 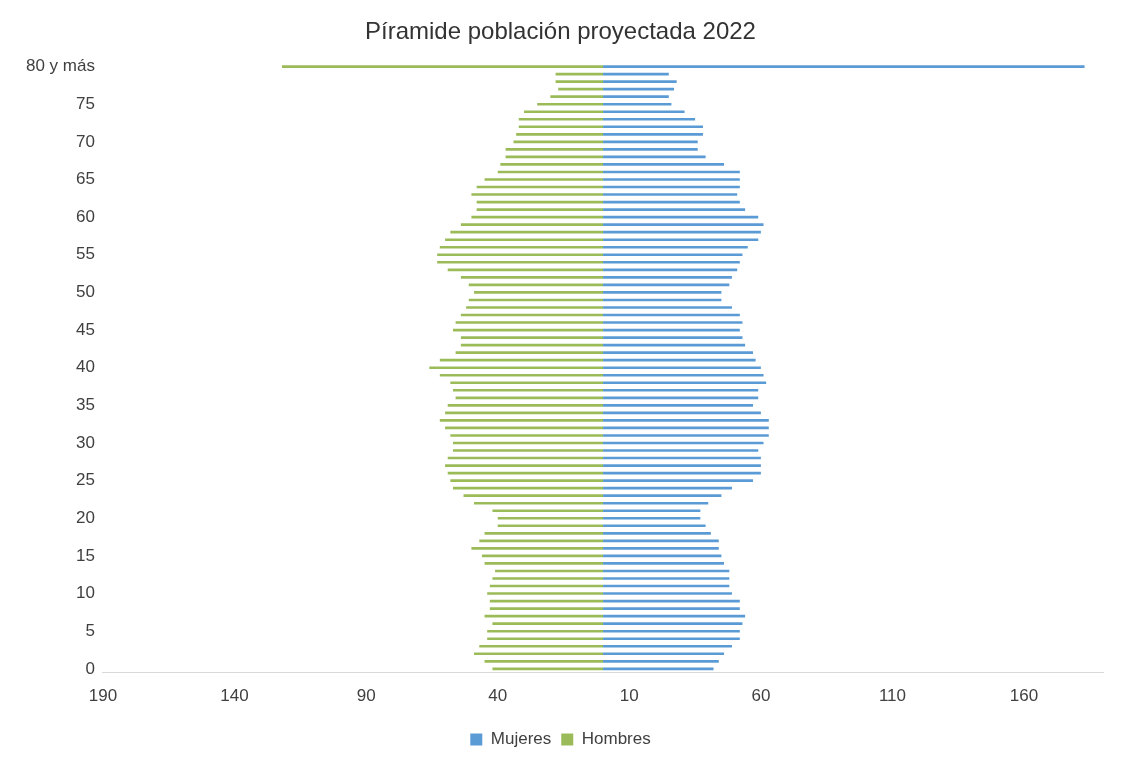 I want to click on y-tick-label: 40, so click(x=85, y=367).